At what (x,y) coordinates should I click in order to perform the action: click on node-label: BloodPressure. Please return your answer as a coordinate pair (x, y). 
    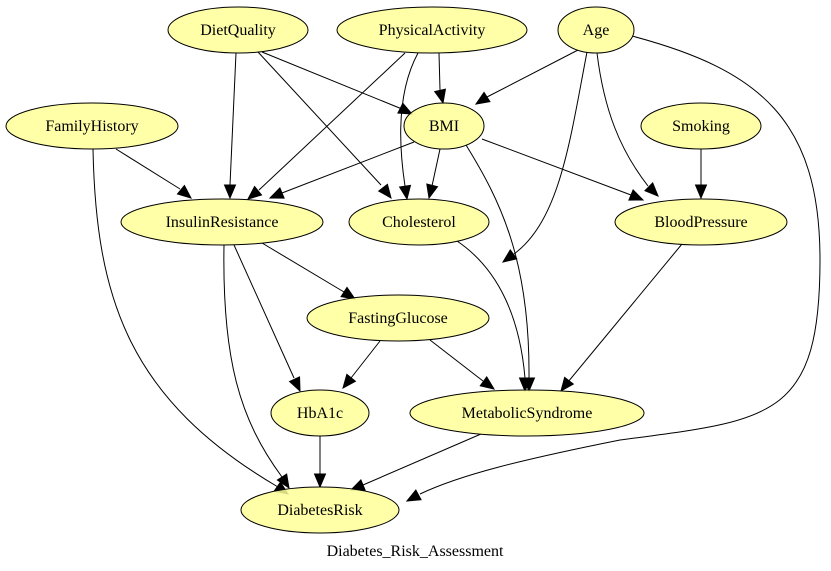
    Looking at the image, I should click on (700, 222).